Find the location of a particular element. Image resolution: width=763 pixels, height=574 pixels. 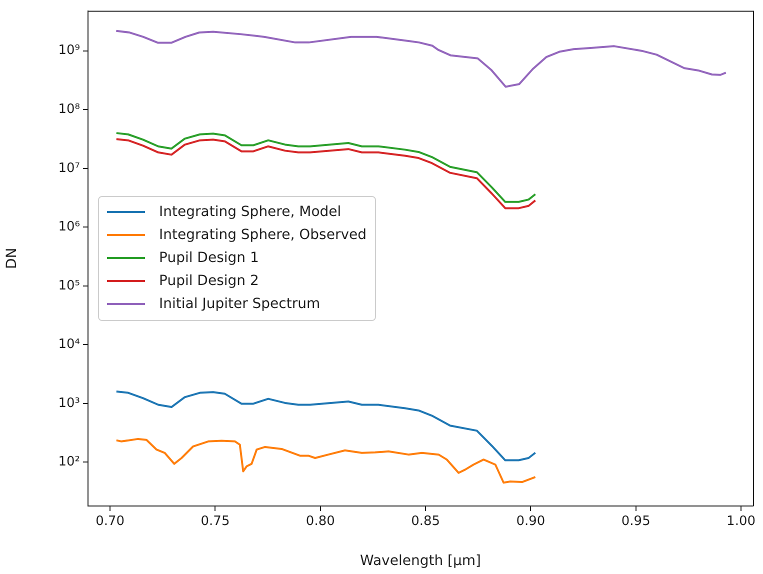

y-tick-label: 10⁴ is located at coordinates (69, 344).